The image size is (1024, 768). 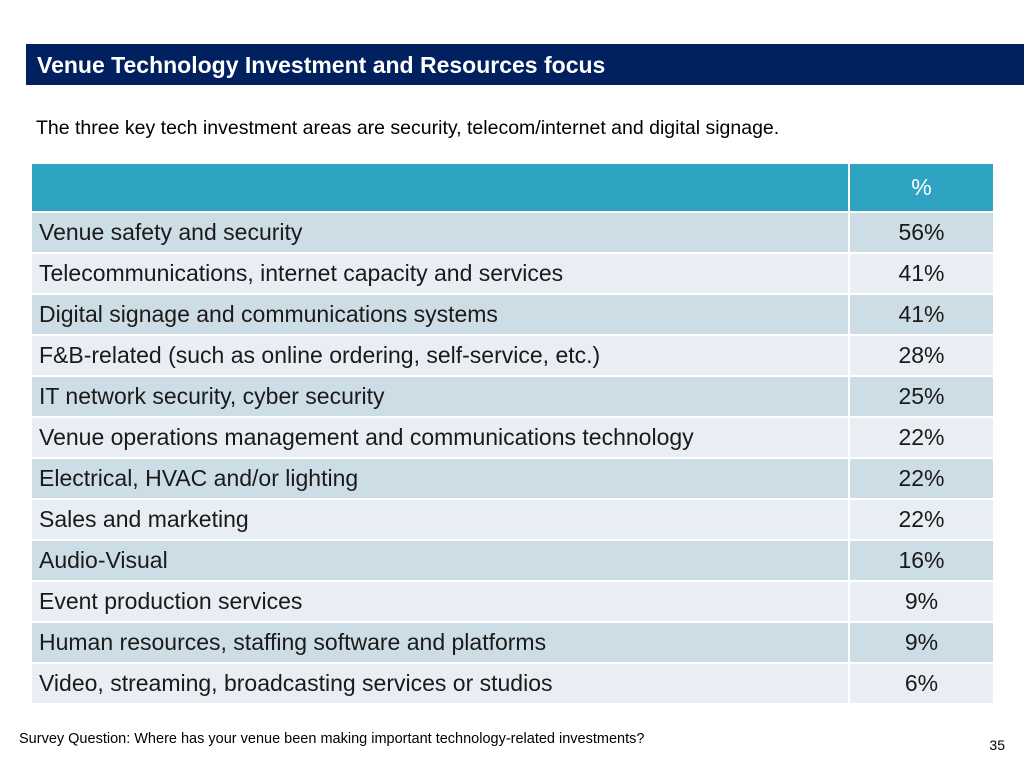 I want to click on table-row: Sales and marketing 22%, so click(x=512, y=519).